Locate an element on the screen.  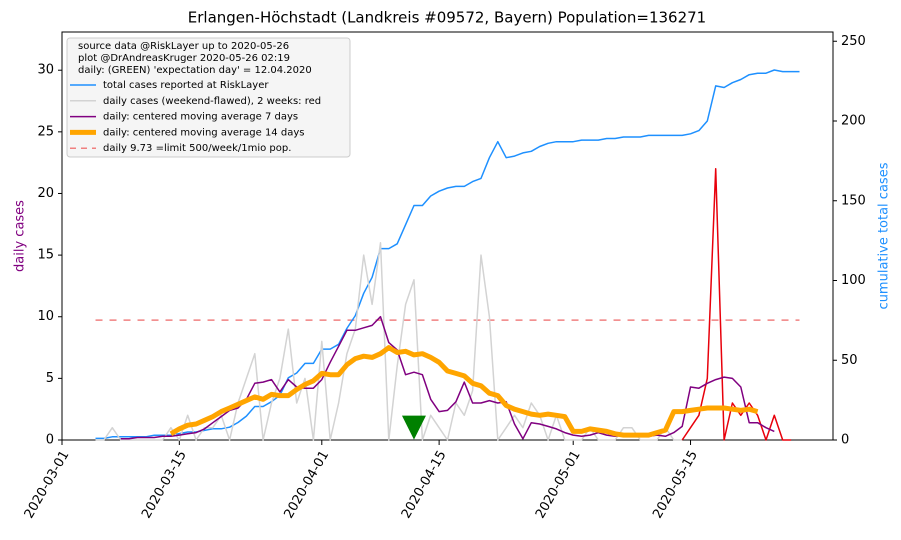
x-tick-label: 2020-03-15 is located at coordinates (164, 484).